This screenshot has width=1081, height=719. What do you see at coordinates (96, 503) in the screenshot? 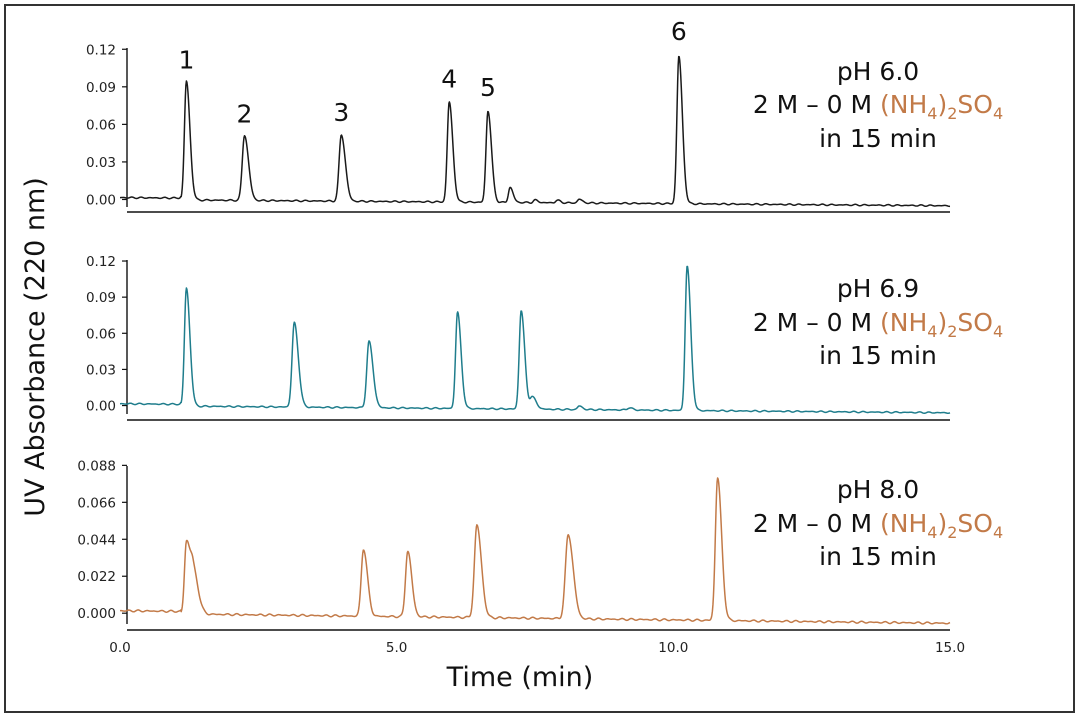
I see `y-tick-label: 0.066` at bounding box center [96, 503].